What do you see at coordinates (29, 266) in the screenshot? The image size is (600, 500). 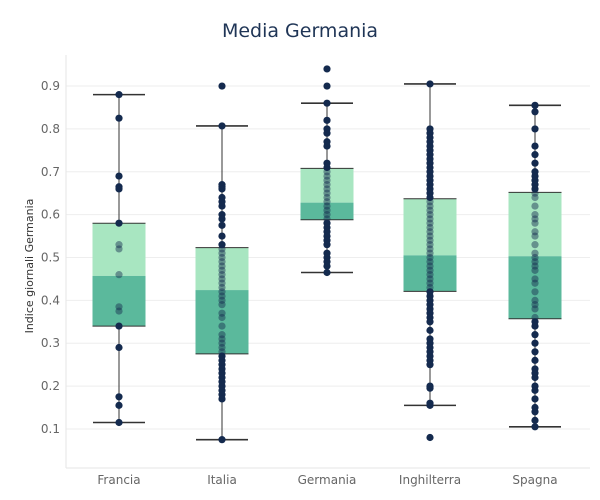 I see `y-axis-title: Indice giornali Germania` at bounding box center [29, 266].